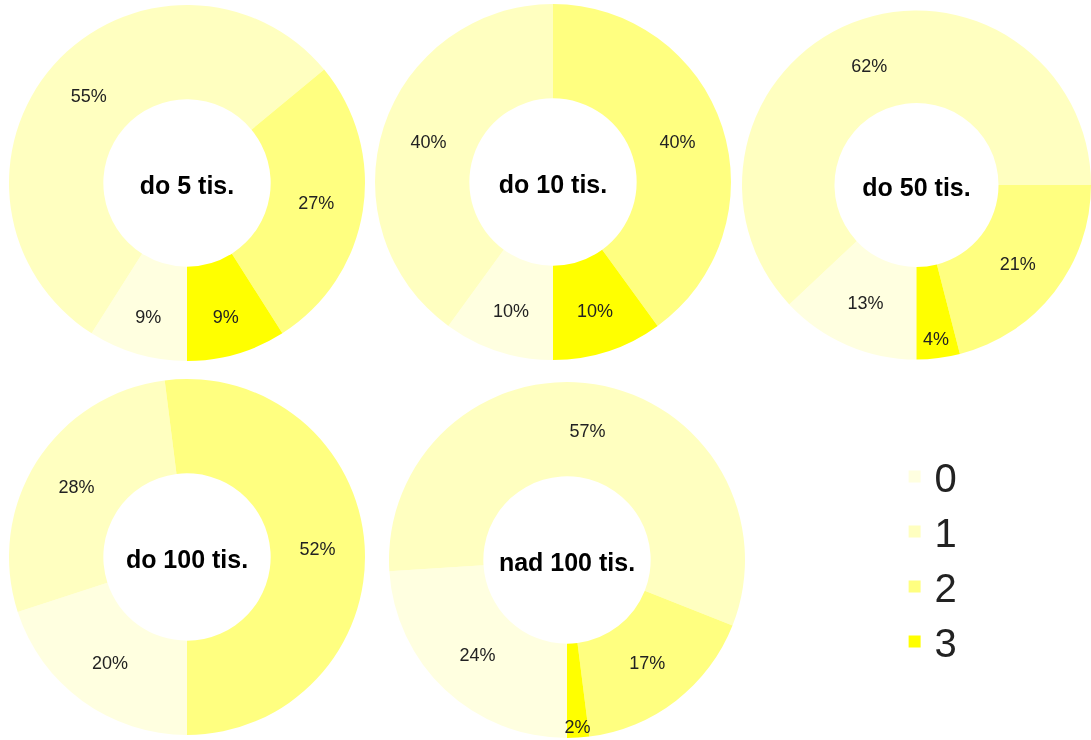 The image size is (1091, 740). I want to click on data-label: 57%, so click(587, 430).